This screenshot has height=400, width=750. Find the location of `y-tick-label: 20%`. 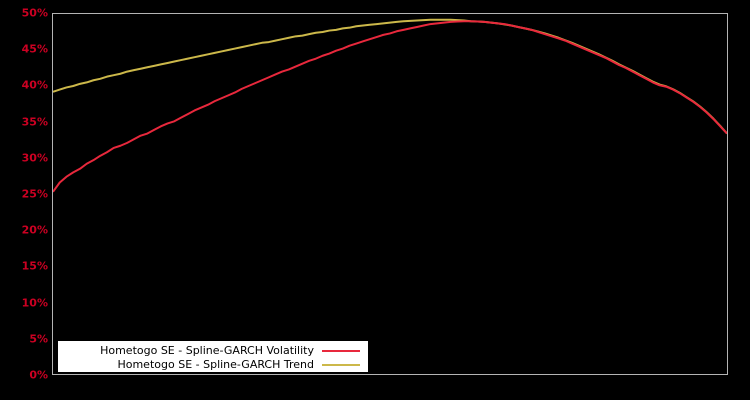

y-tick-label: 20% is located at coordinates (34, 230).